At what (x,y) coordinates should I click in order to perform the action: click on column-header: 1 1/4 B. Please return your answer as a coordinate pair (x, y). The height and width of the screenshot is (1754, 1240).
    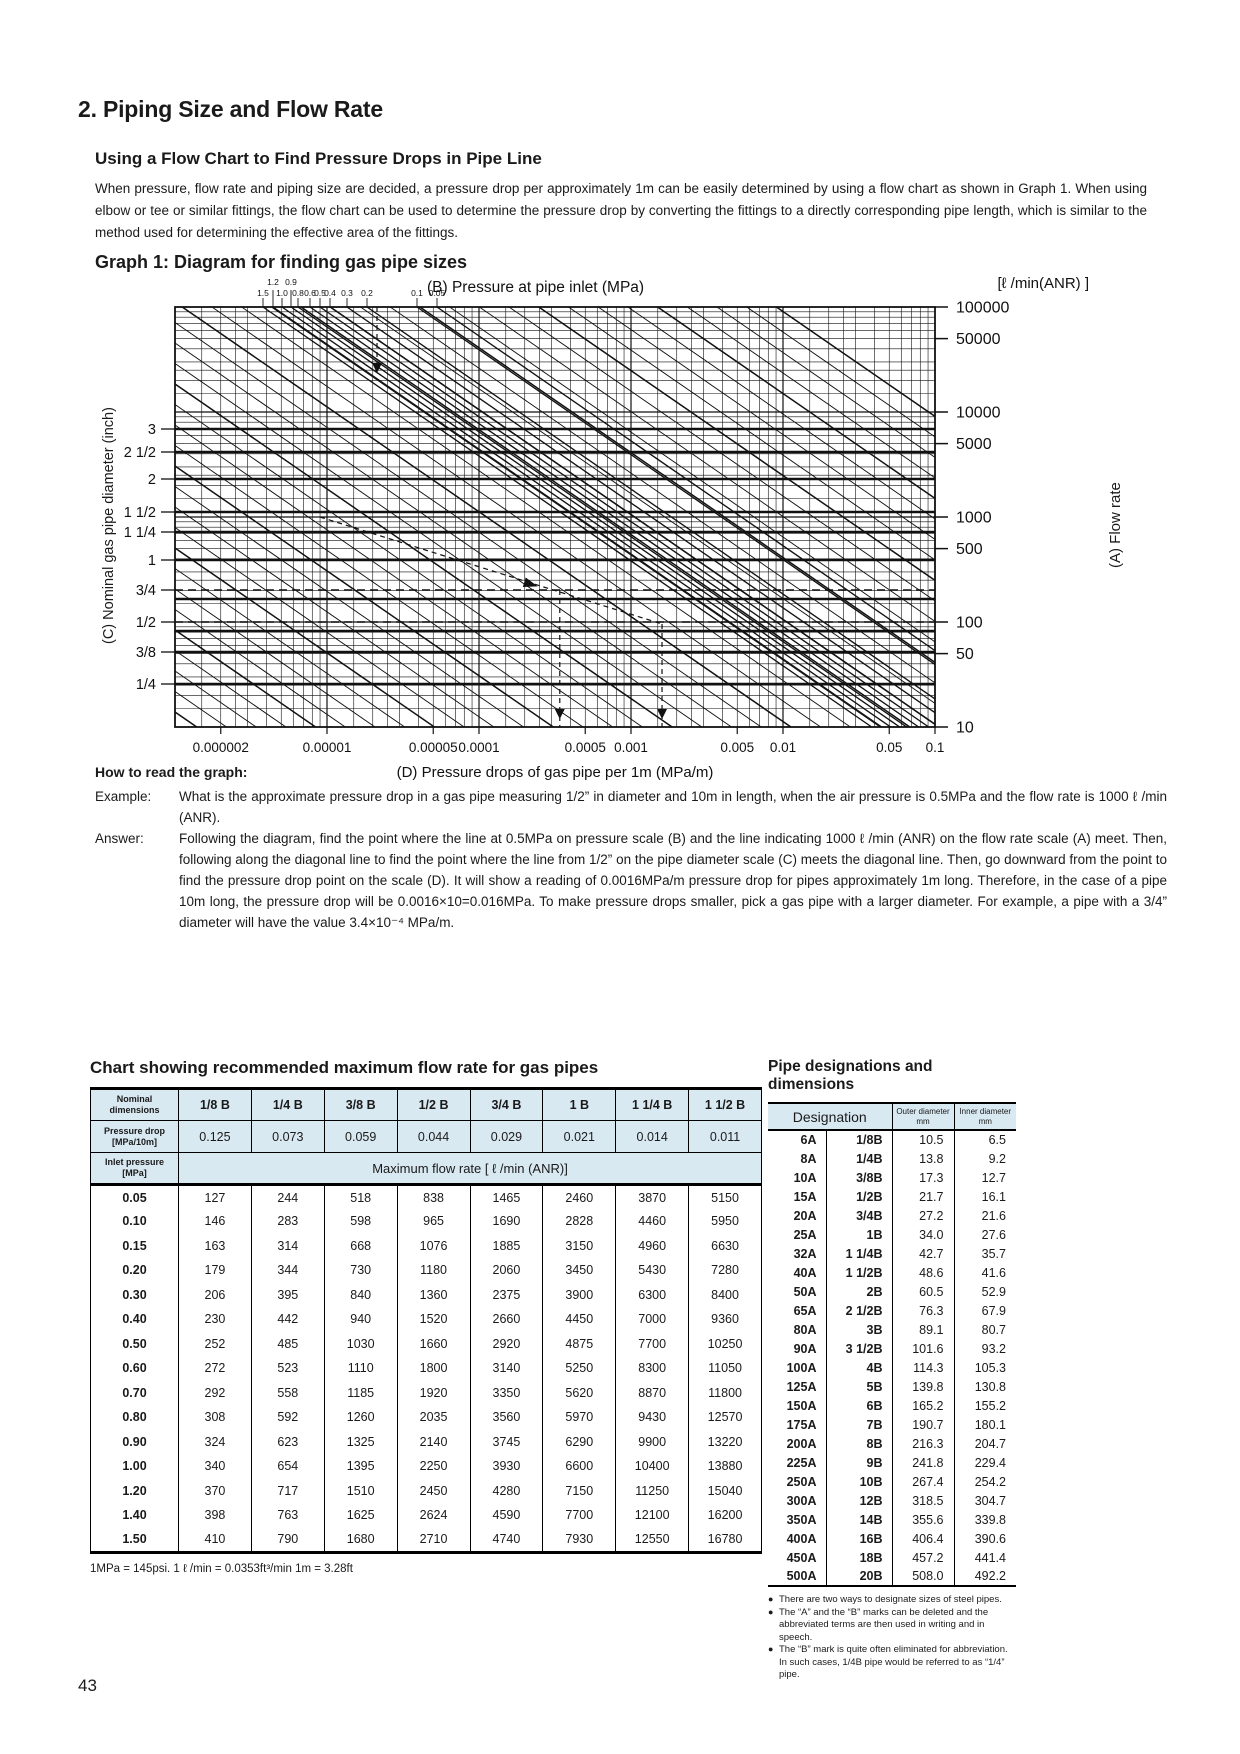
    Looking at the image, I should click on (652, 1104).